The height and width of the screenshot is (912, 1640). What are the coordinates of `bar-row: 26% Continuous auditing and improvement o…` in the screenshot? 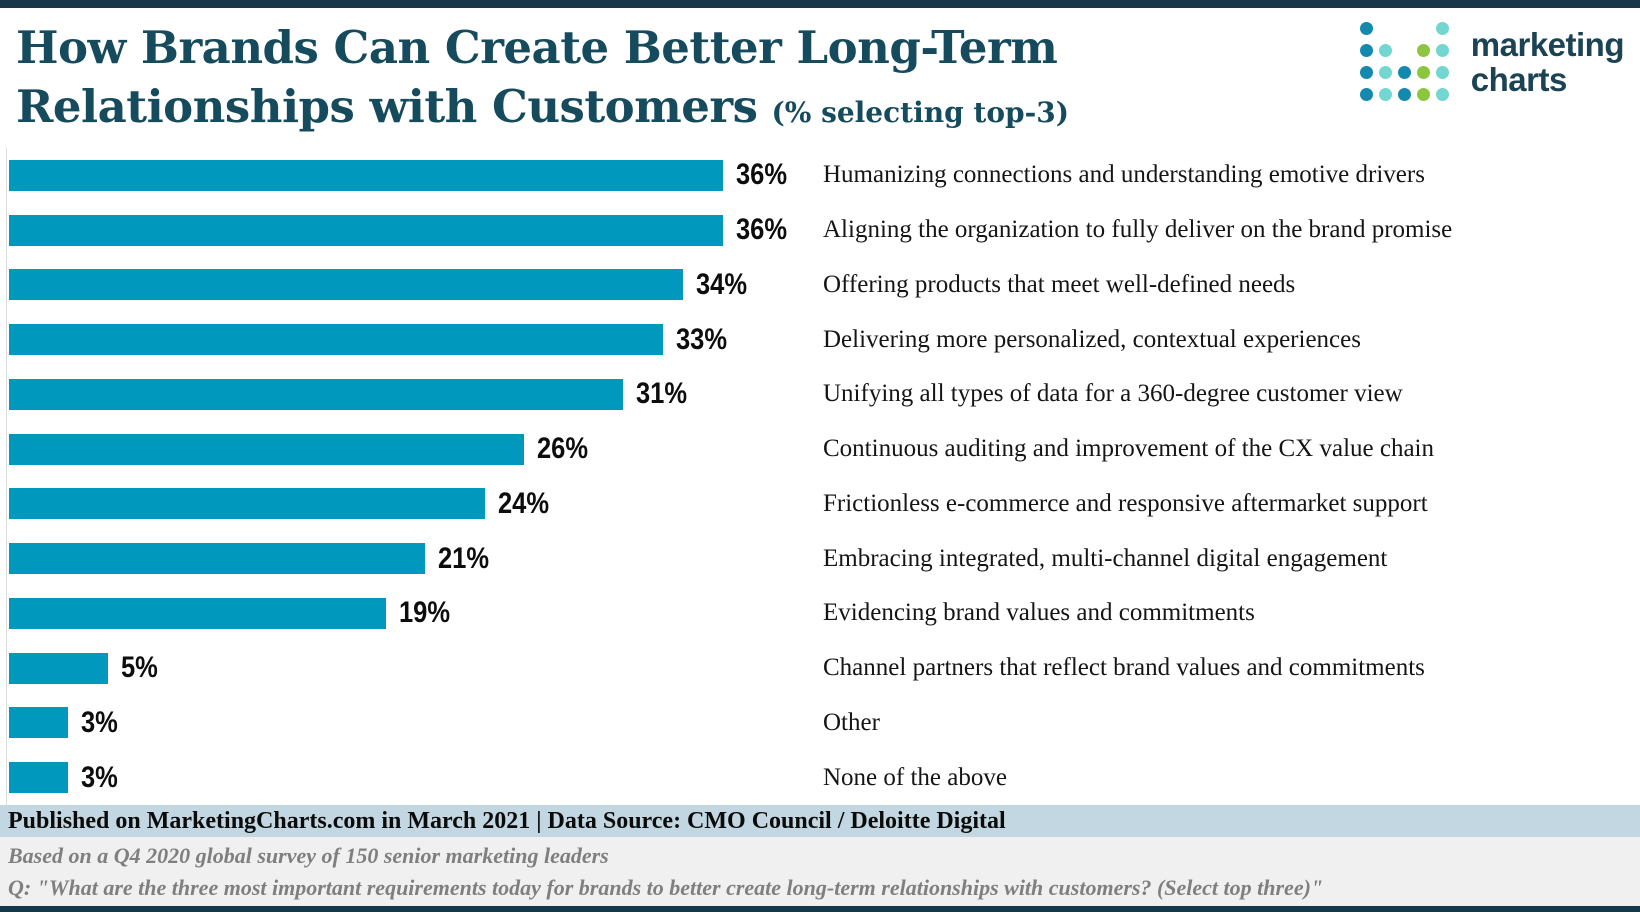 It's located at (823, 449).